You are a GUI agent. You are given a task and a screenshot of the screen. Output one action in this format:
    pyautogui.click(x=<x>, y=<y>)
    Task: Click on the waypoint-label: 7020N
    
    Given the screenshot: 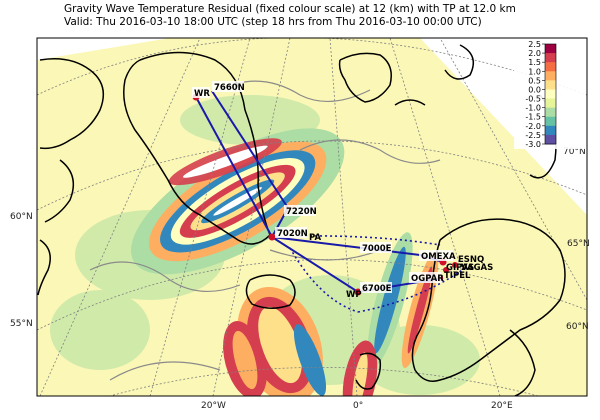 What is the action you would take?
    pyautogui.click(x=292, y=234)
    